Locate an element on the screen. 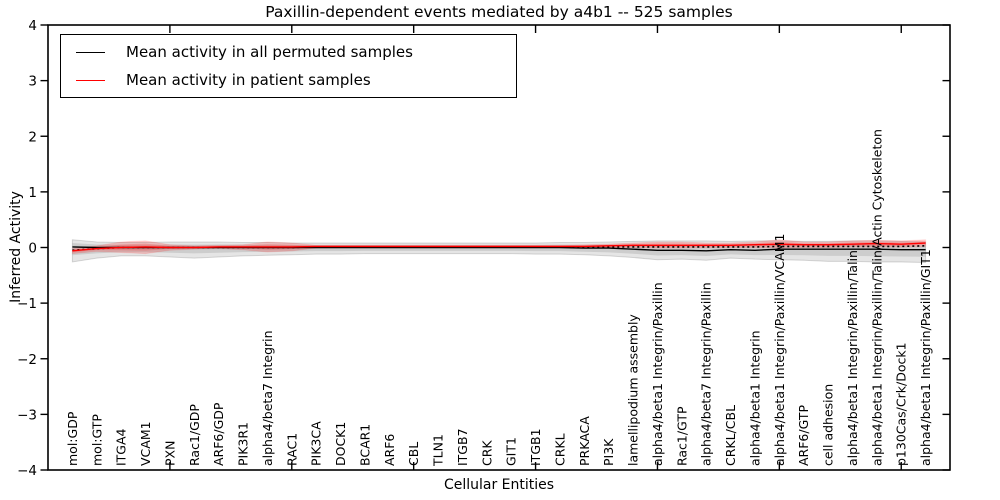  x-category-label: PXN is located at coordinates (169, 453).